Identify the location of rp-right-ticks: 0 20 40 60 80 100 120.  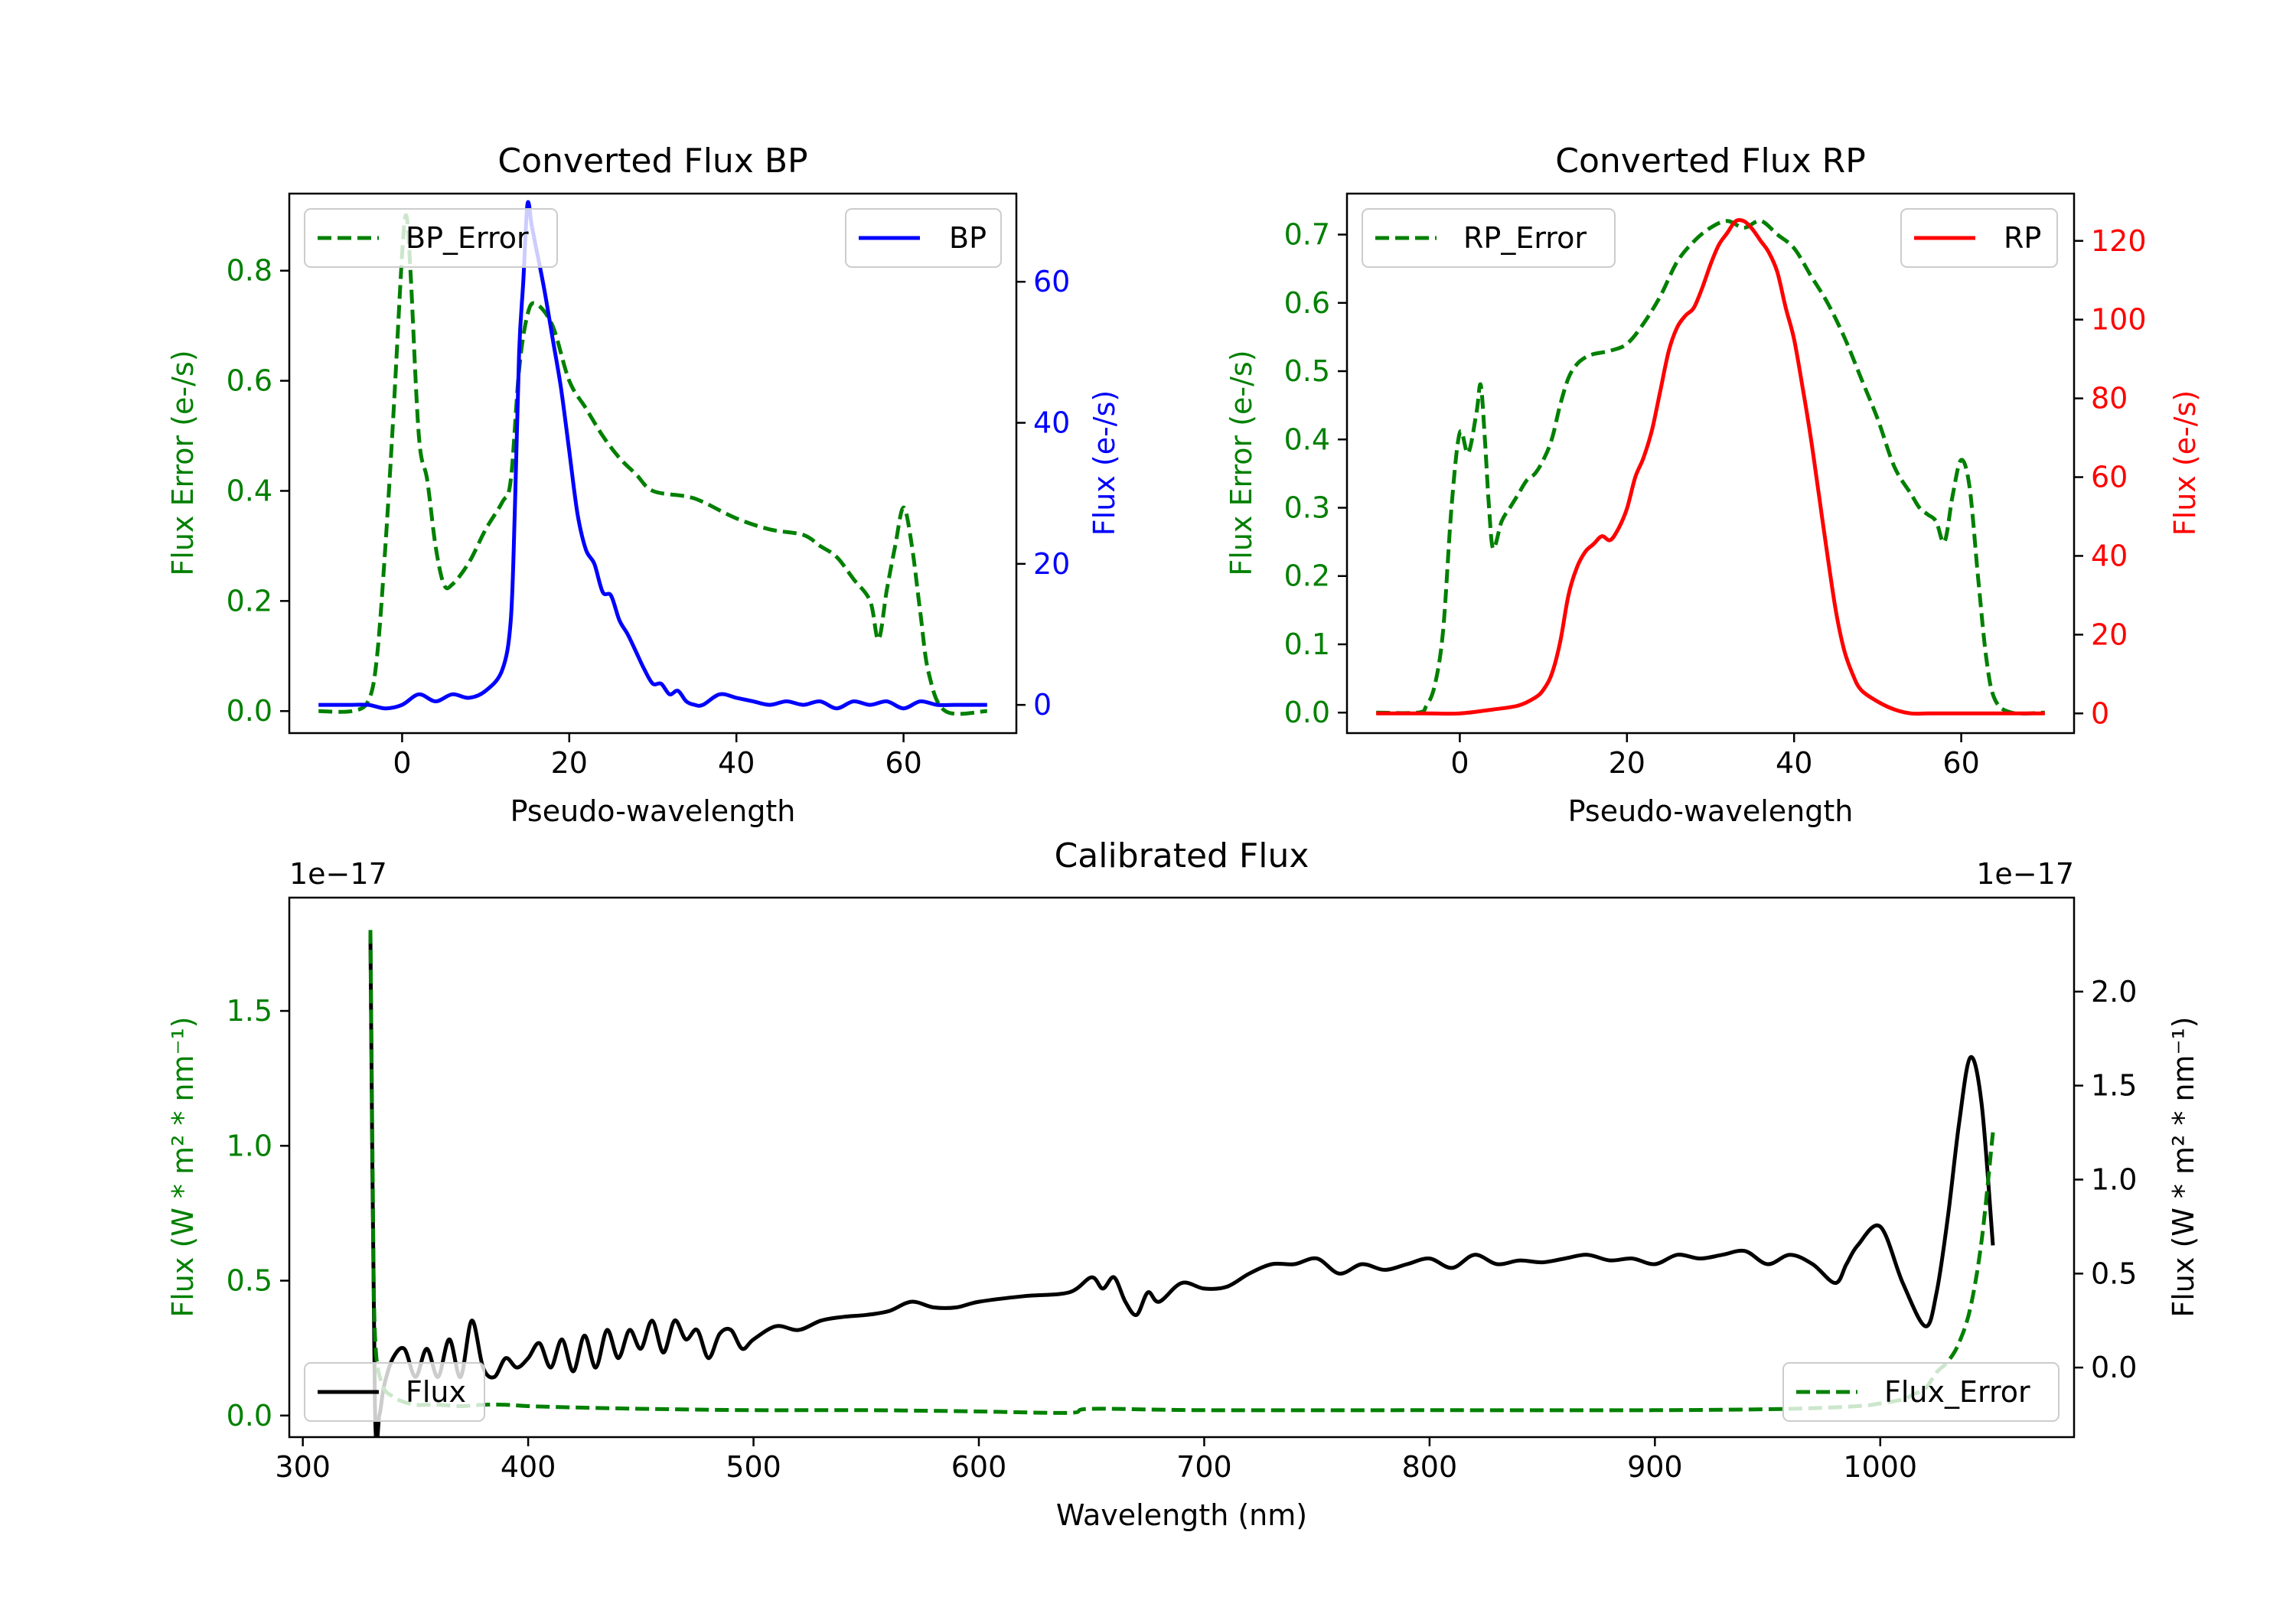
(2110, 477).